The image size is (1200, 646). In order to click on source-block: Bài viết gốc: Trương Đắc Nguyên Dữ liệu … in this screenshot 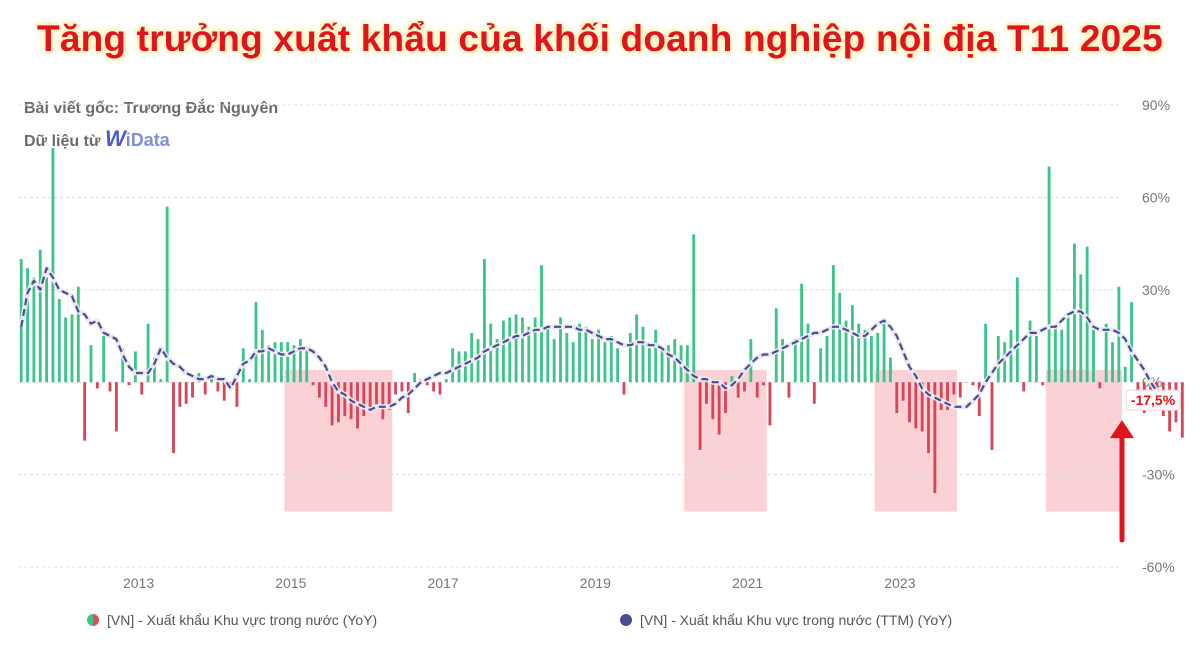, I will do `click(151, 125)`.